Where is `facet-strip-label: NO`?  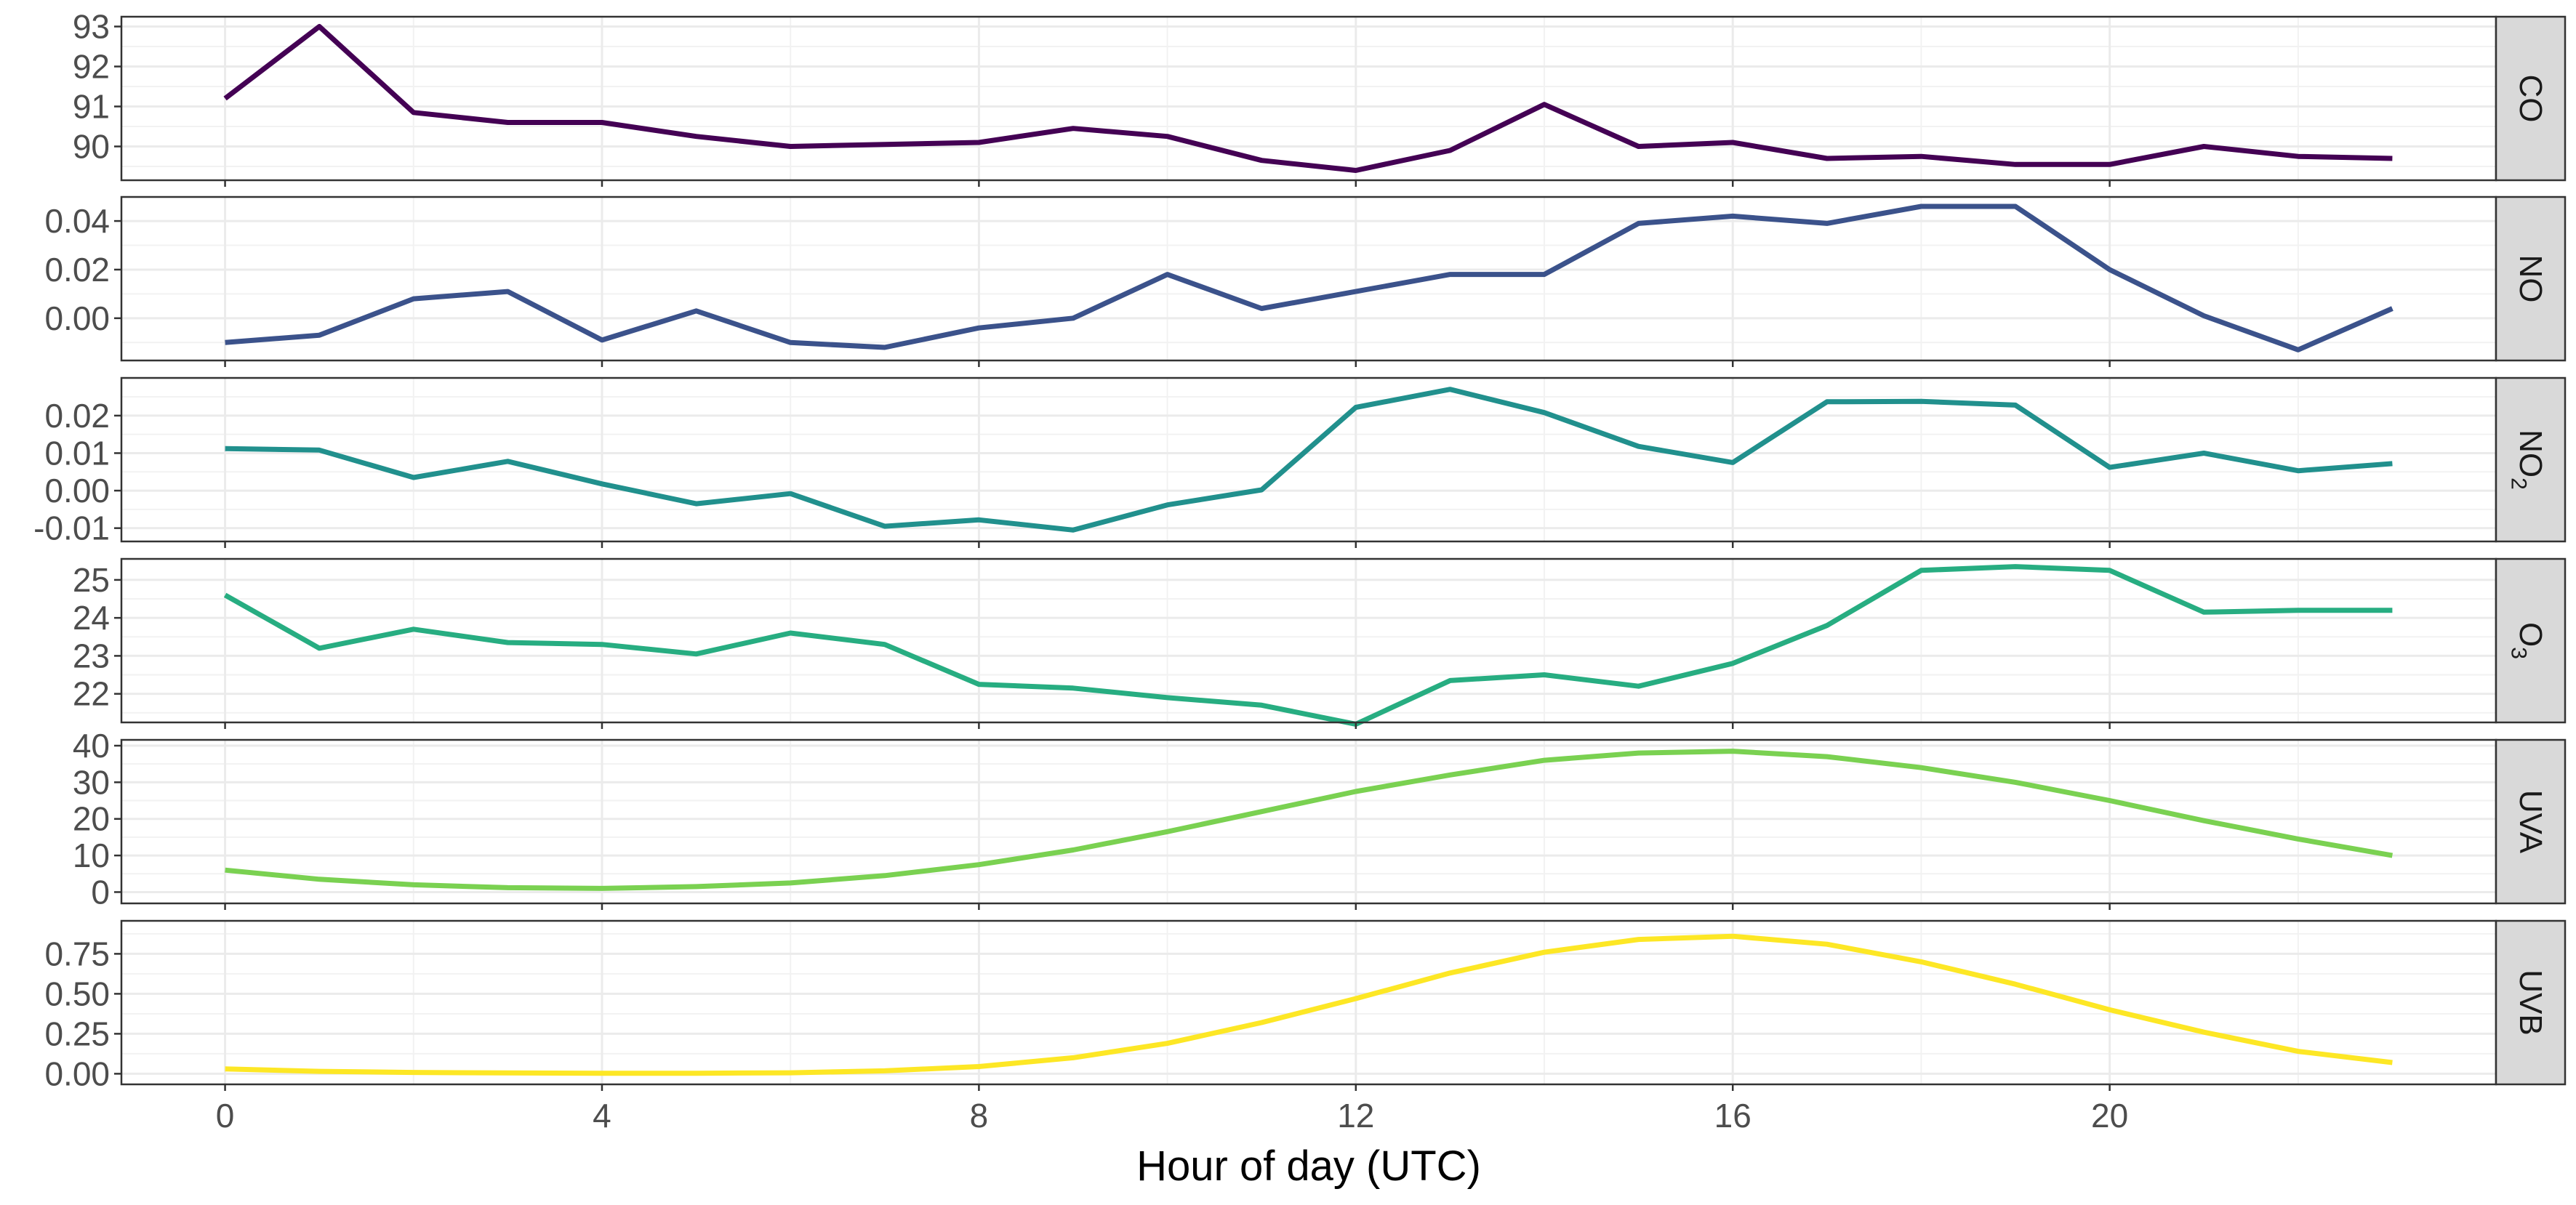
facet-strip-label: NO is located at coordinates (2530, 279).